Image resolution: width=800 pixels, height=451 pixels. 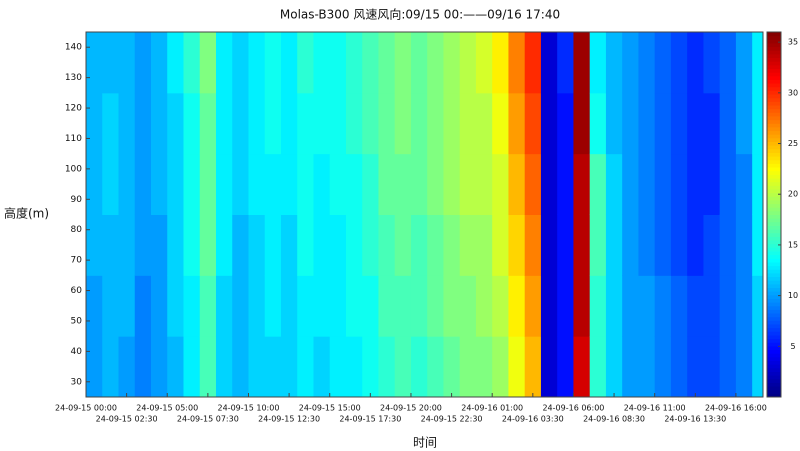 What do you see at coordinates (73, 169) in the screenshot?
I see `y-tick-label: 100` at bounding box center [73, 169].